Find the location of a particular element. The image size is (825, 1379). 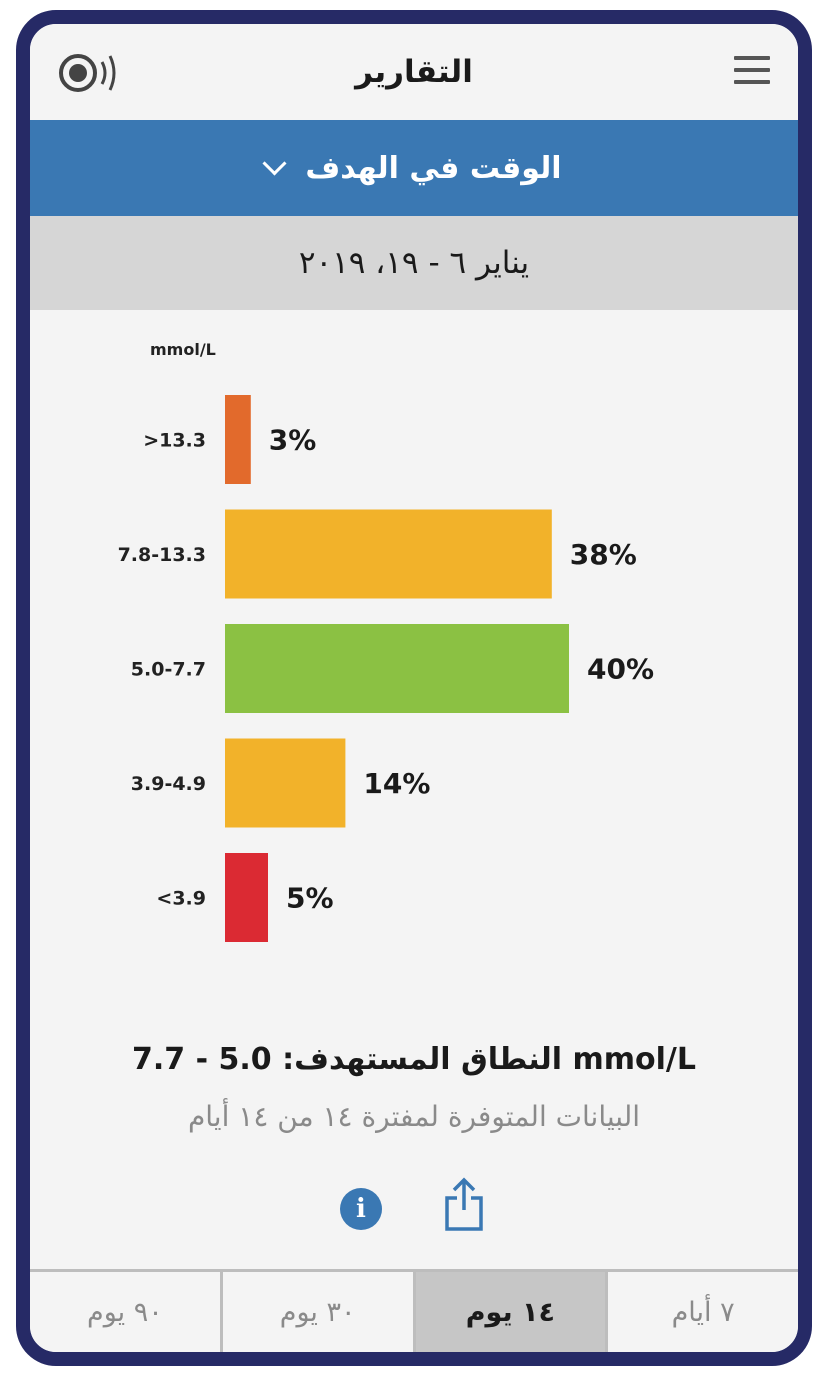

bar-value-label: 38% is located at coordinates (603, 554).